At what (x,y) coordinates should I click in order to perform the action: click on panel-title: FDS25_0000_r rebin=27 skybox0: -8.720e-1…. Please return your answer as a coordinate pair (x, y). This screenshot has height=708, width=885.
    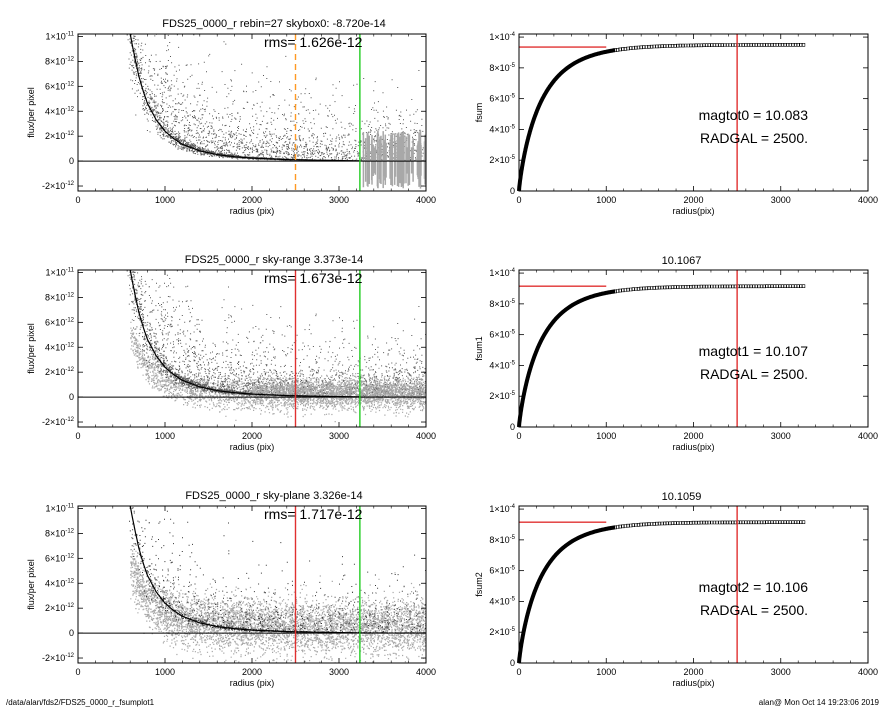
    Looking at the image, I should click on (274, 24).